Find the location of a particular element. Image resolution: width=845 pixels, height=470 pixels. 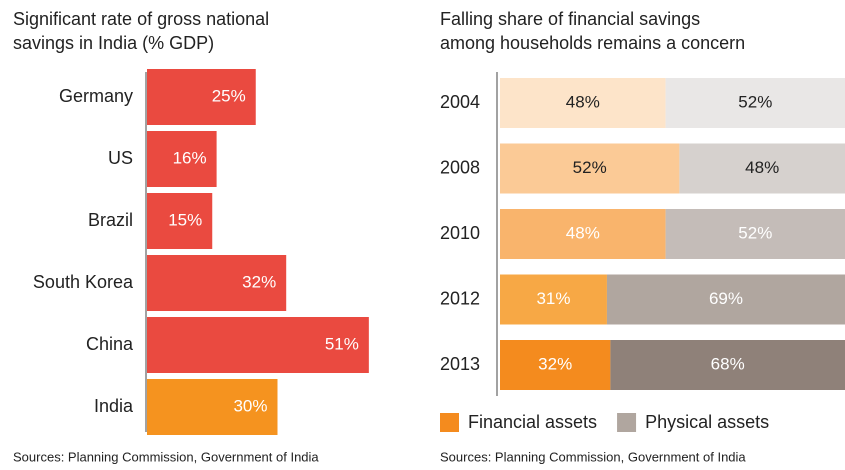

chart-title: among households remains a concern is located at coordinates (592, 43).